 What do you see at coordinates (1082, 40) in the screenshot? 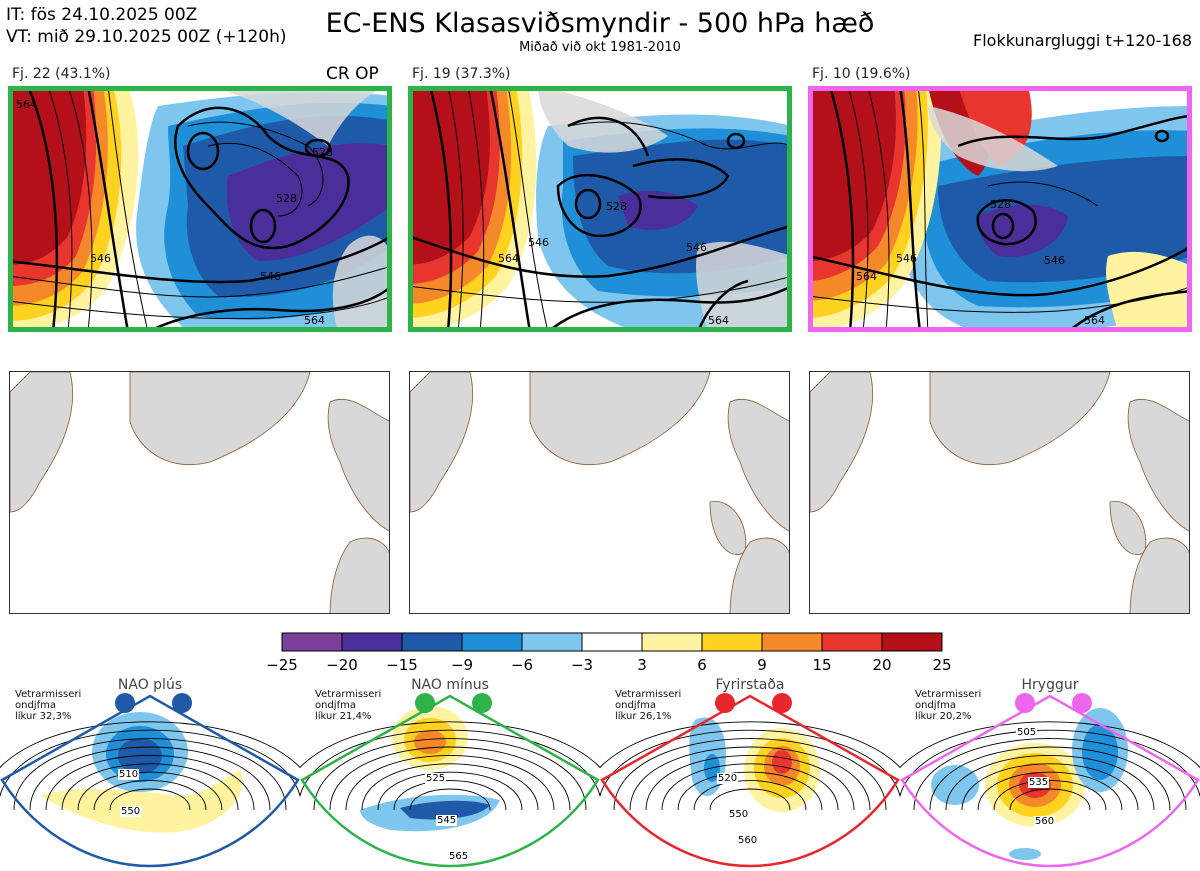
I see `classification-window: Flokkunargluggi t+120-168` at bounding box center [1082, 40].